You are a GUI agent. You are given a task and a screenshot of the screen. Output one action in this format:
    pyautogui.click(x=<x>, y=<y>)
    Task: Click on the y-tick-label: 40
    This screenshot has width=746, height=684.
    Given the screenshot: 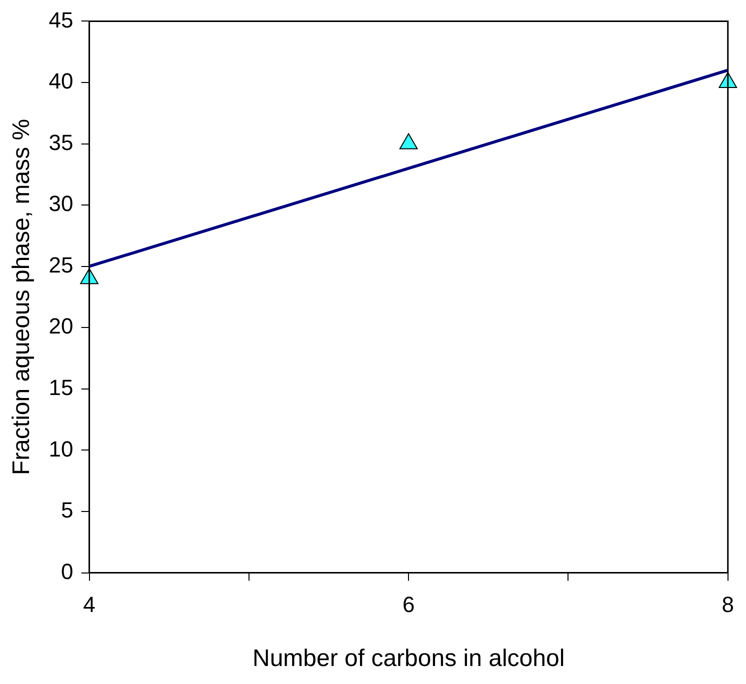 What is the action you would take?
    pyautogui.click(x=61, y=81)
    